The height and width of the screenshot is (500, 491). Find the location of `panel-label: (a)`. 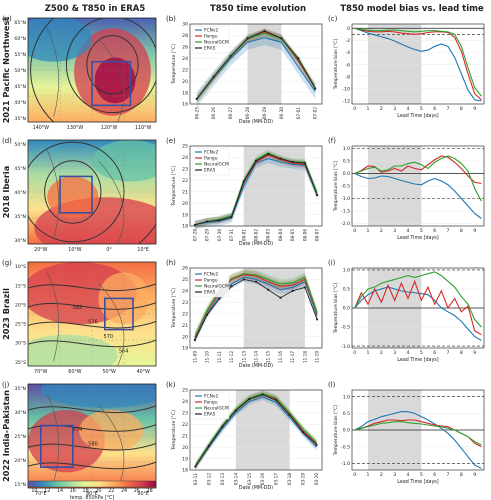

panel-label: (a) is located at coordinates (7, 19).